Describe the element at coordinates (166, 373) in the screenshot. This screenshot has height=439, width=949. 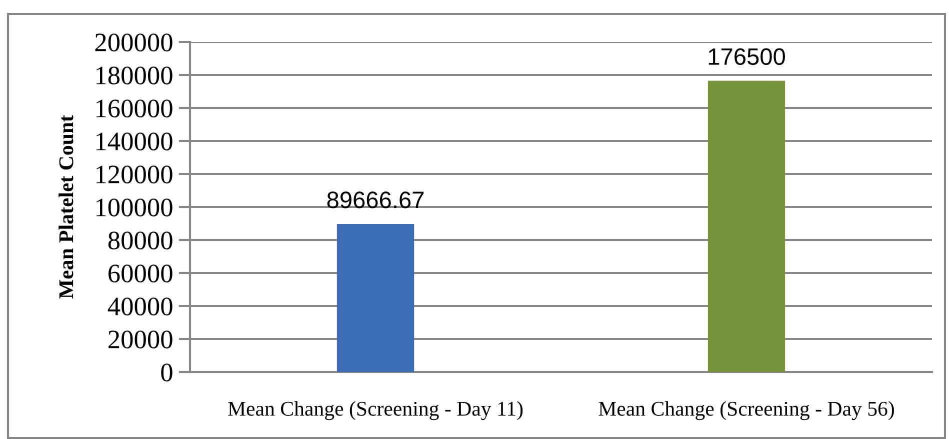
I see `y-tick-label: 0` at that location.